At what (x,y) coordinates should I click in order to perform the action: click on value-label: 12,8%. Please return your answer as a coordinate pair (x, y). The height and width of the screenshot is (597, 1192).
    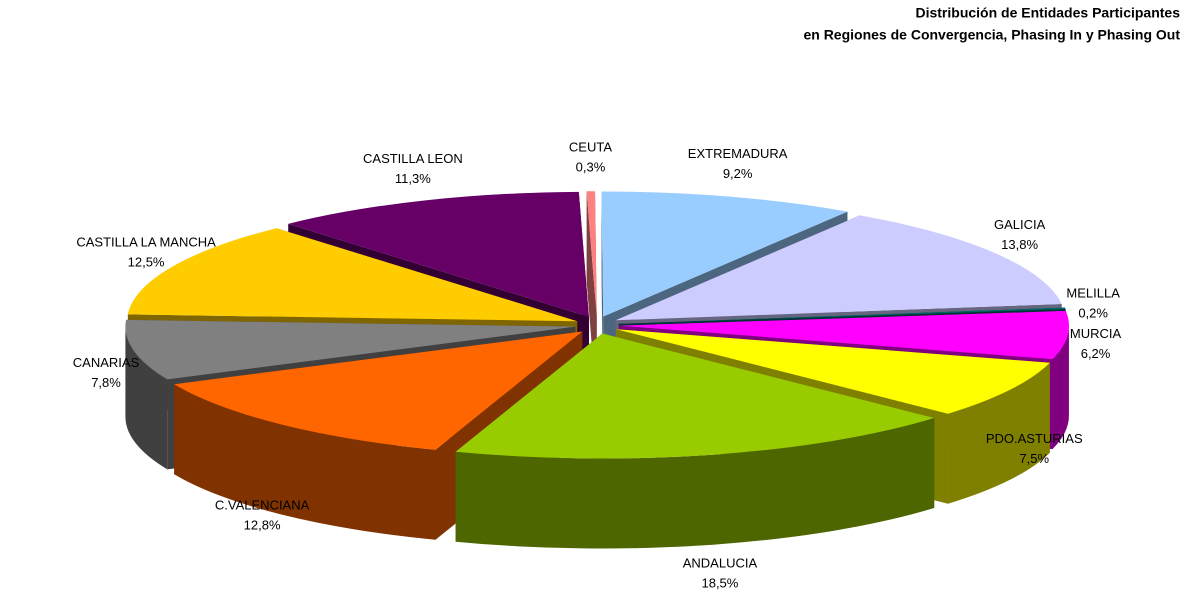
    Looking at the image, I should click on (262, 524).